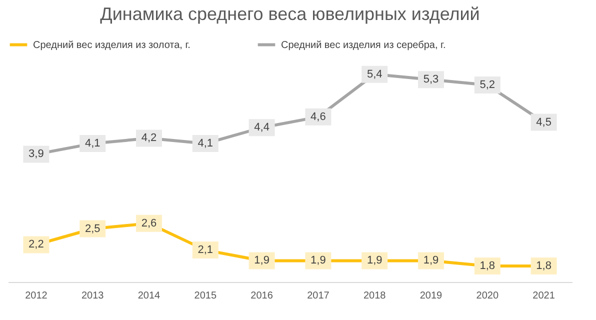  Describe the element at coordinates (374, 296) in the screenshot. I see `x-tick-label: 2018` at that location.